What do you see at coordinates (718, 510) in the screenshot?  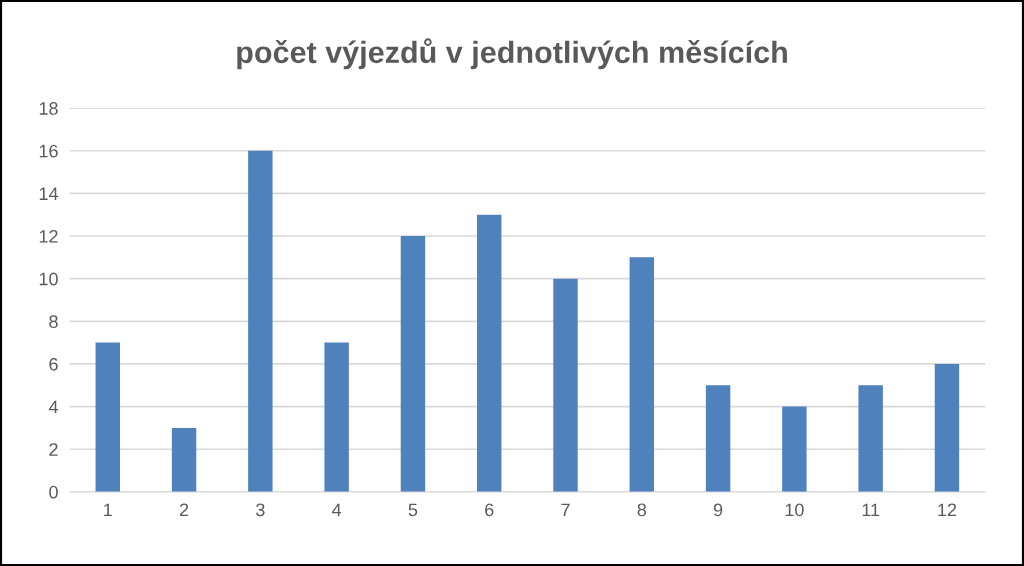 I see `x-tick-label: 9` at bounding box center [718, 510].